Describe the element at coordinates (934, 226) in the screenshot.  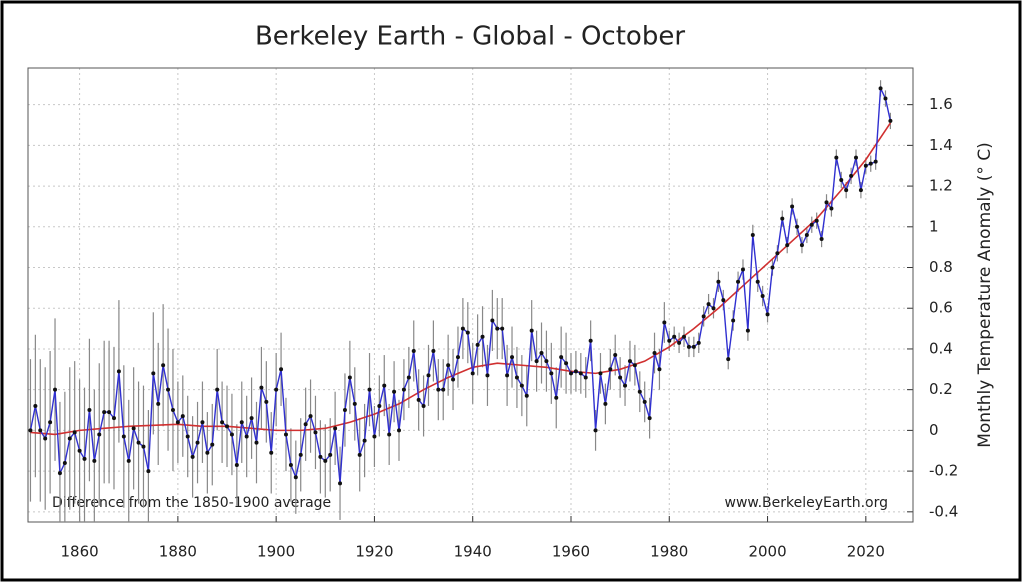
I see `y-tick-label: 1` at that location.